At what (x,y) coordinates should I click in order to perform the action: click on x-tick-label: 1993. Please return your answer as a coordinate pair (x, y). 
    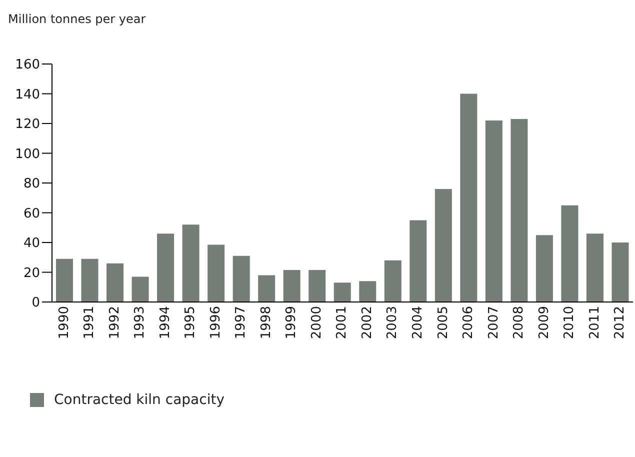
    Looking at the image, I should click on (140, 323).